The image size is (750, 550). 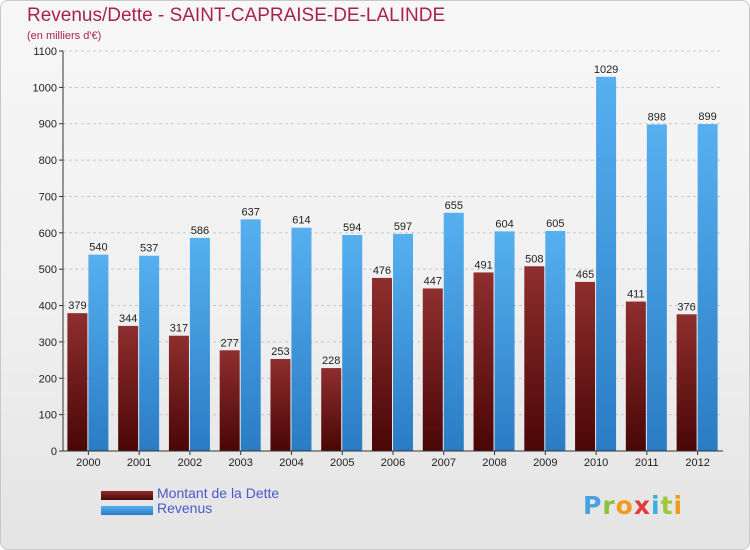 I want to click on data-label-revenue: 540, so click(x=98, y=248).